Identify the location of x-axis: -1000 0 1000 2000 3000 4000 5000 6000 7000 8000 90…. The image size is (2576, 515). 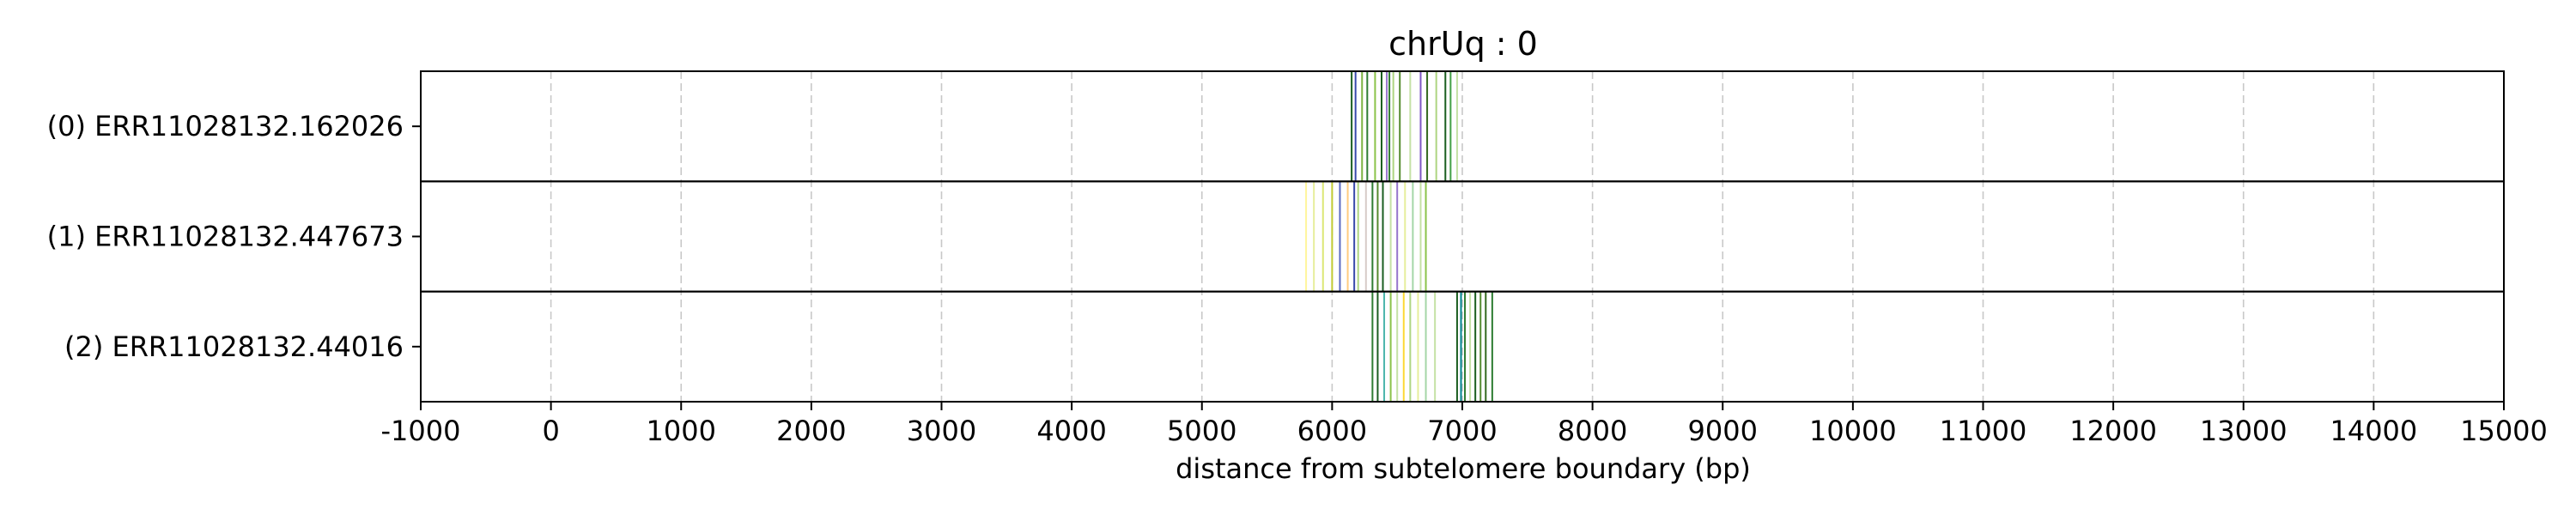
(1464, 424).